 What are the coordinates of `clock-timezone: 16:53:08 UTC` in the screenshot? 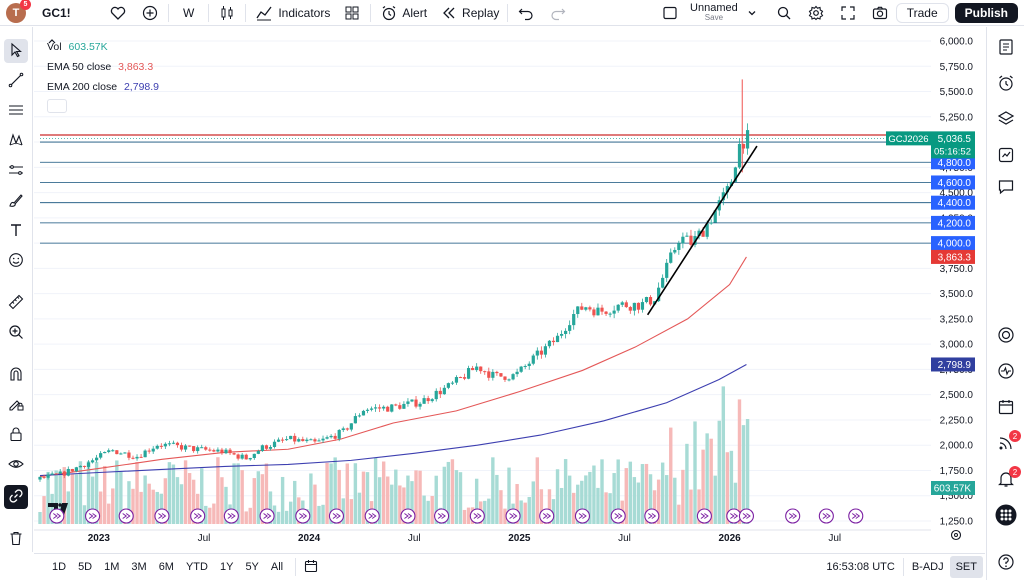 It's located at (860, 567).